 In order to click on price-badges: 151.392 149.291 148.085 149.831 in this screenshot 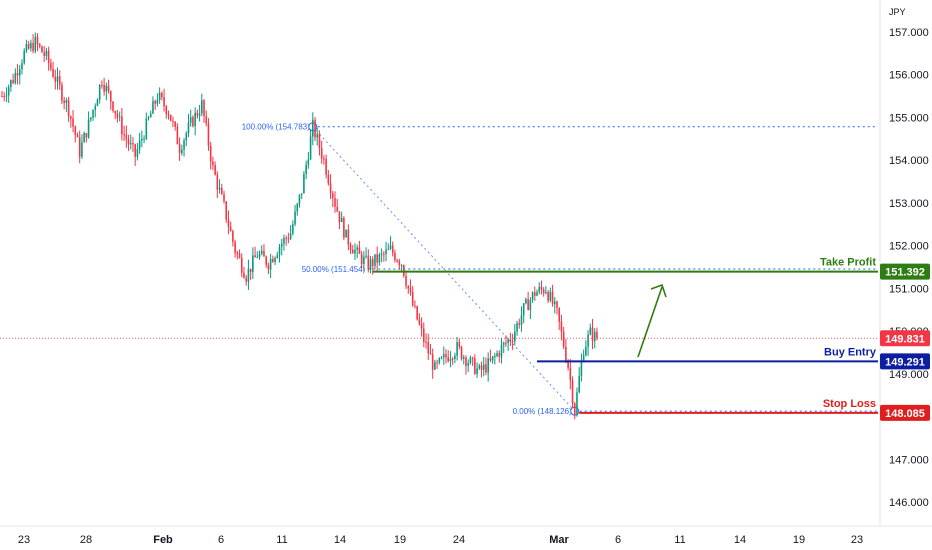, I will do `click(905, 342)`.